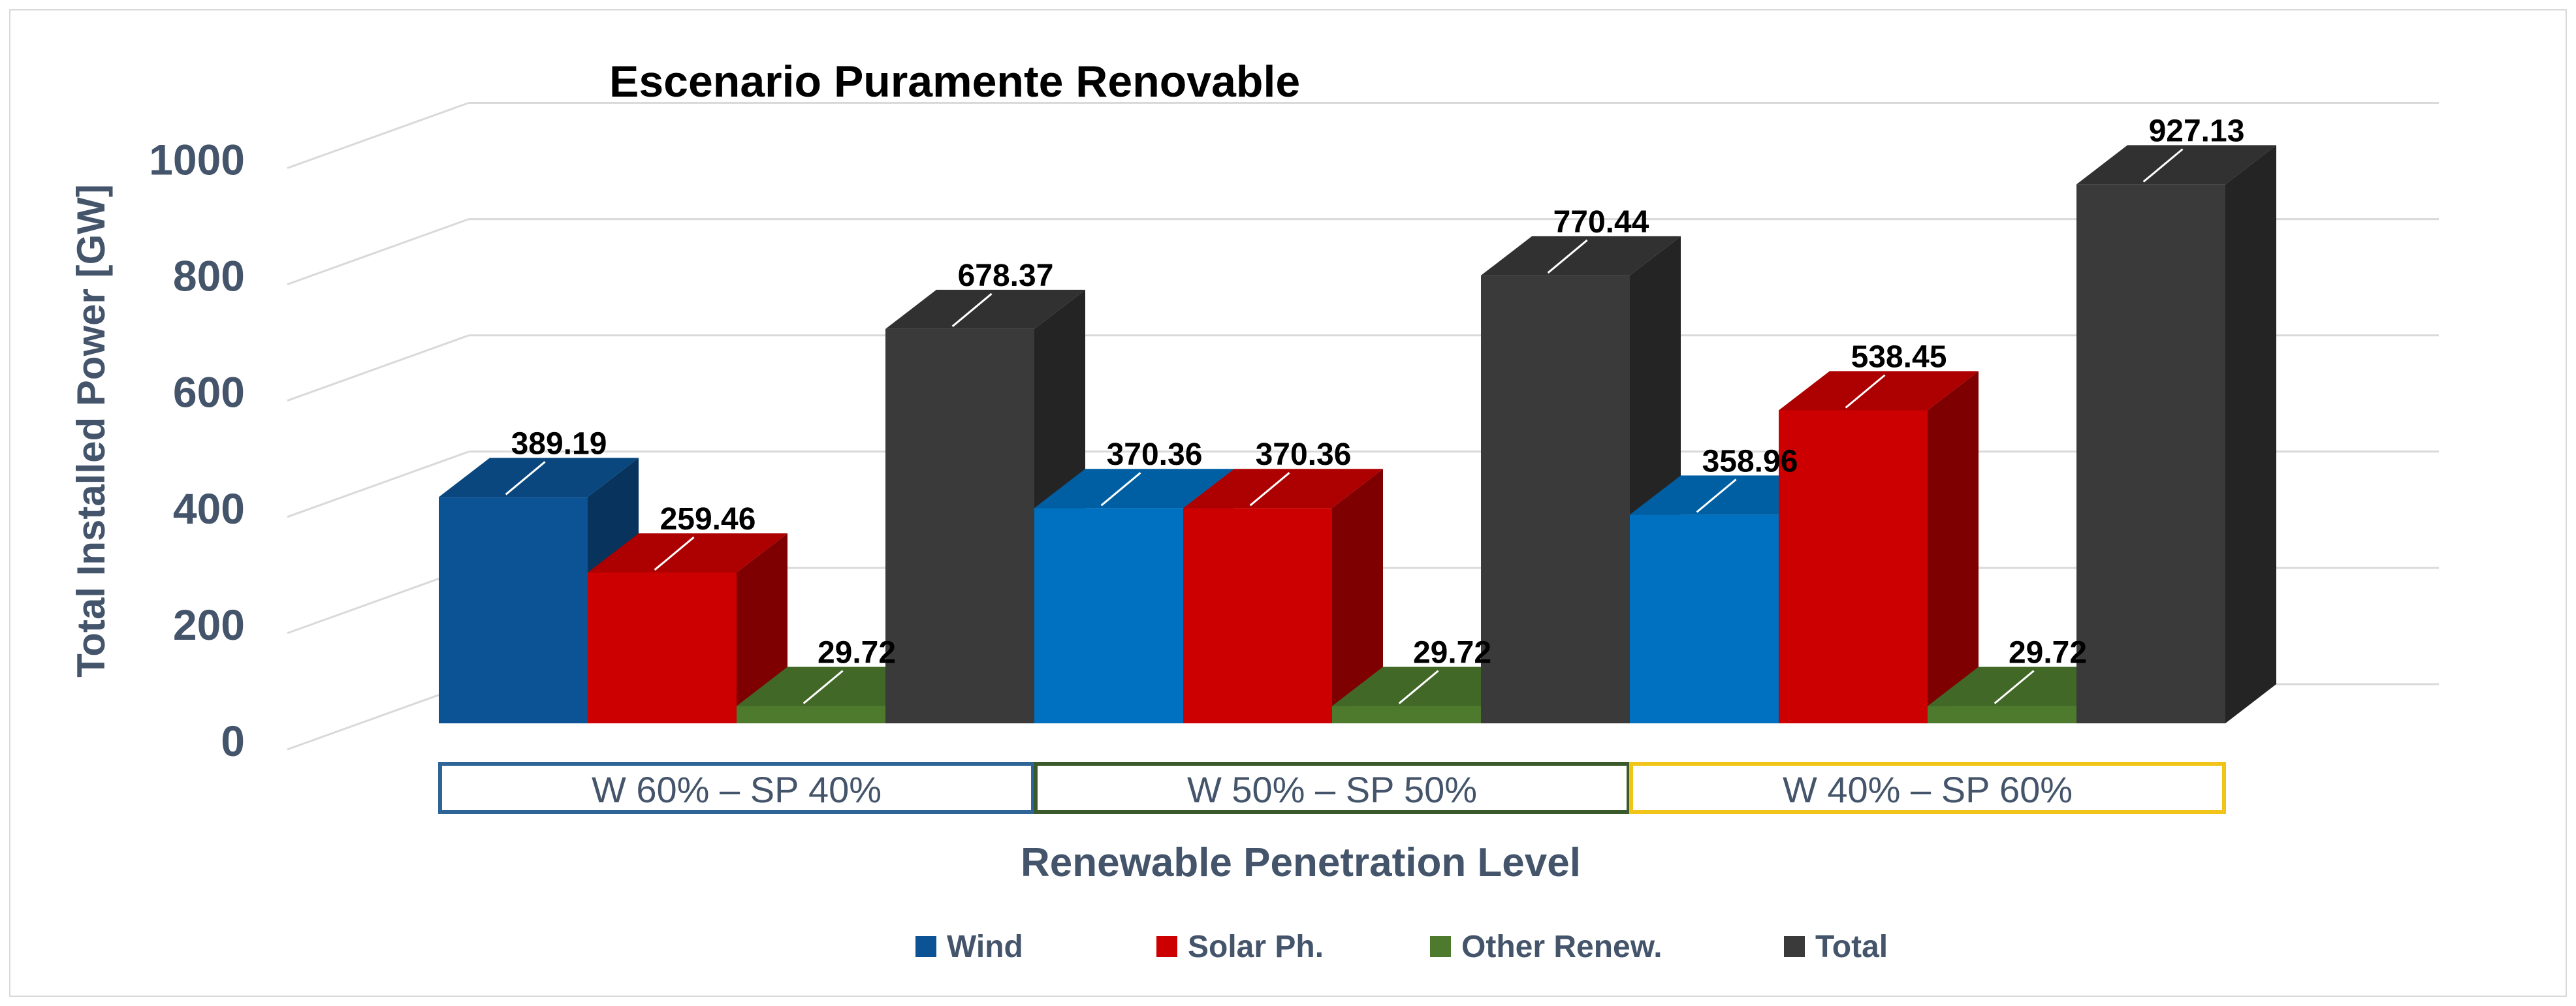 The height and width of the screenshot is (1006, 2576). Describe the element at coordinates (233, 741) in the screenshot. I see `y-tick-label: 0` at that location.